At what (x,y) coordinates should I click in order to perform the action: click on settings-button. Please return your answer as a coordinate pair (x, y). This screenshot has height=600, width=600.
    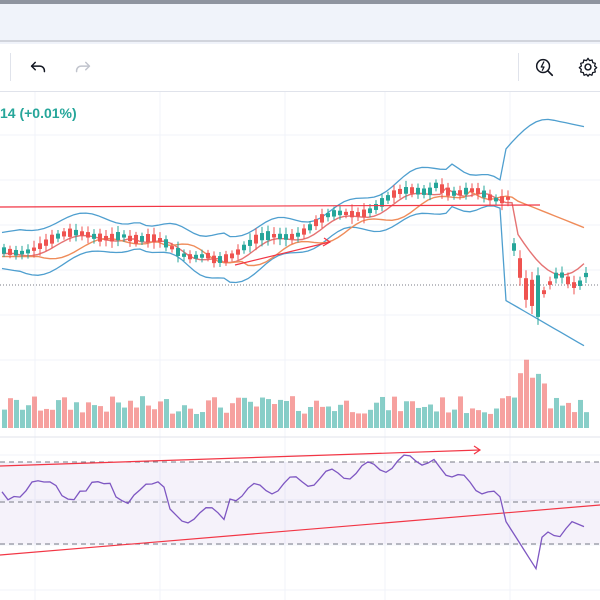
    Looking at the image, I should click on (586, 67).